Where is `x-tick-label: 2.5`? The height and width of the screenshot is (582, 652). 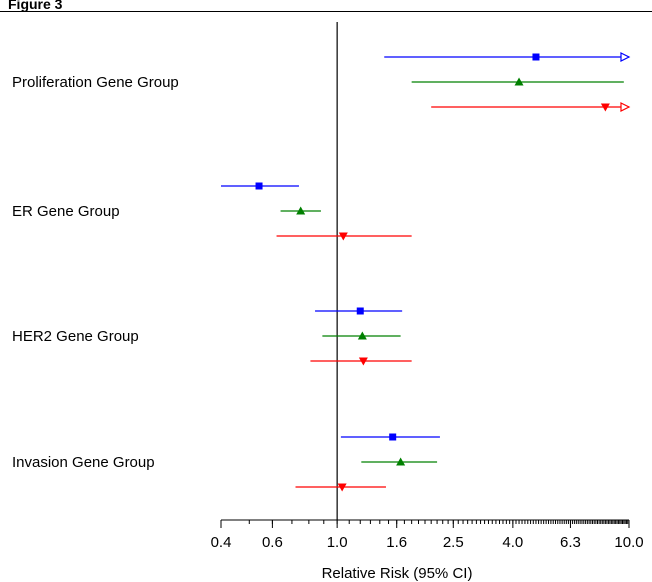
x-tick-label: 2.5 is located at coordinates (453, 542).